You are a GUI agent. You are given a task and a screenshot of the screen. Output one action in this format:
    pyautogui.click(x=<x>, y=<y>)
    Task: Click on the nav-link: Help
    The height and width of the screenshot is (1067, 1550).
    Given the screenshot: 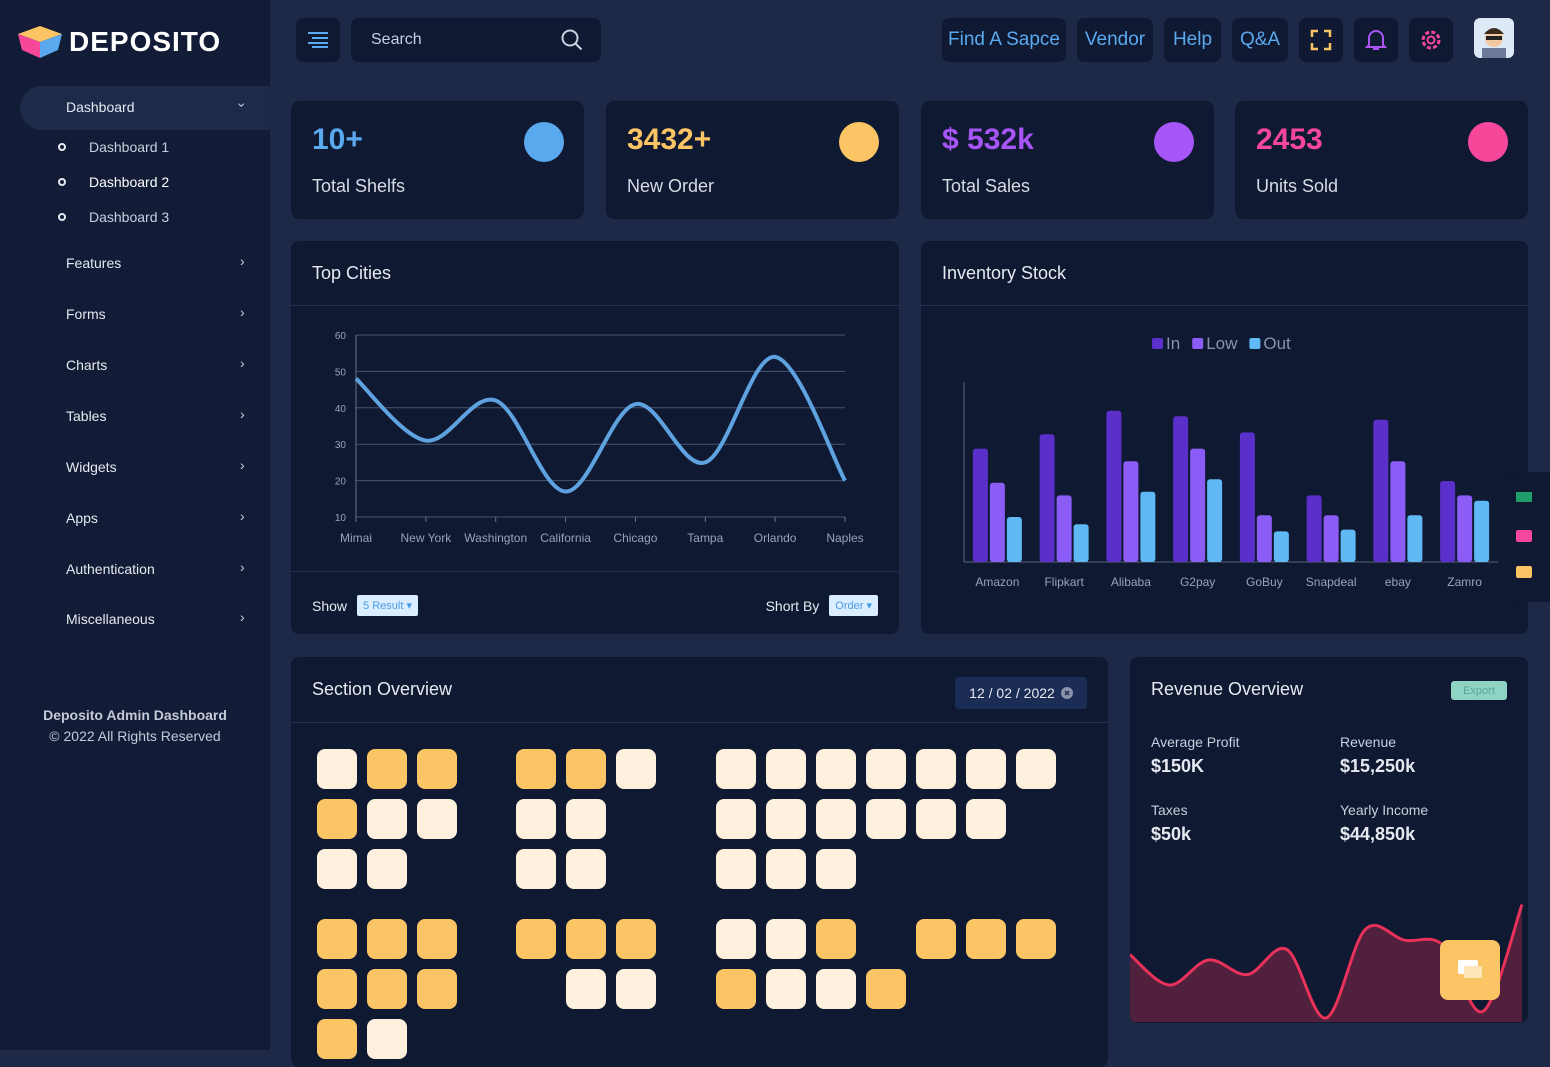 What is the action you would take?
    pyautogui.click(x=1192, y=40)
    